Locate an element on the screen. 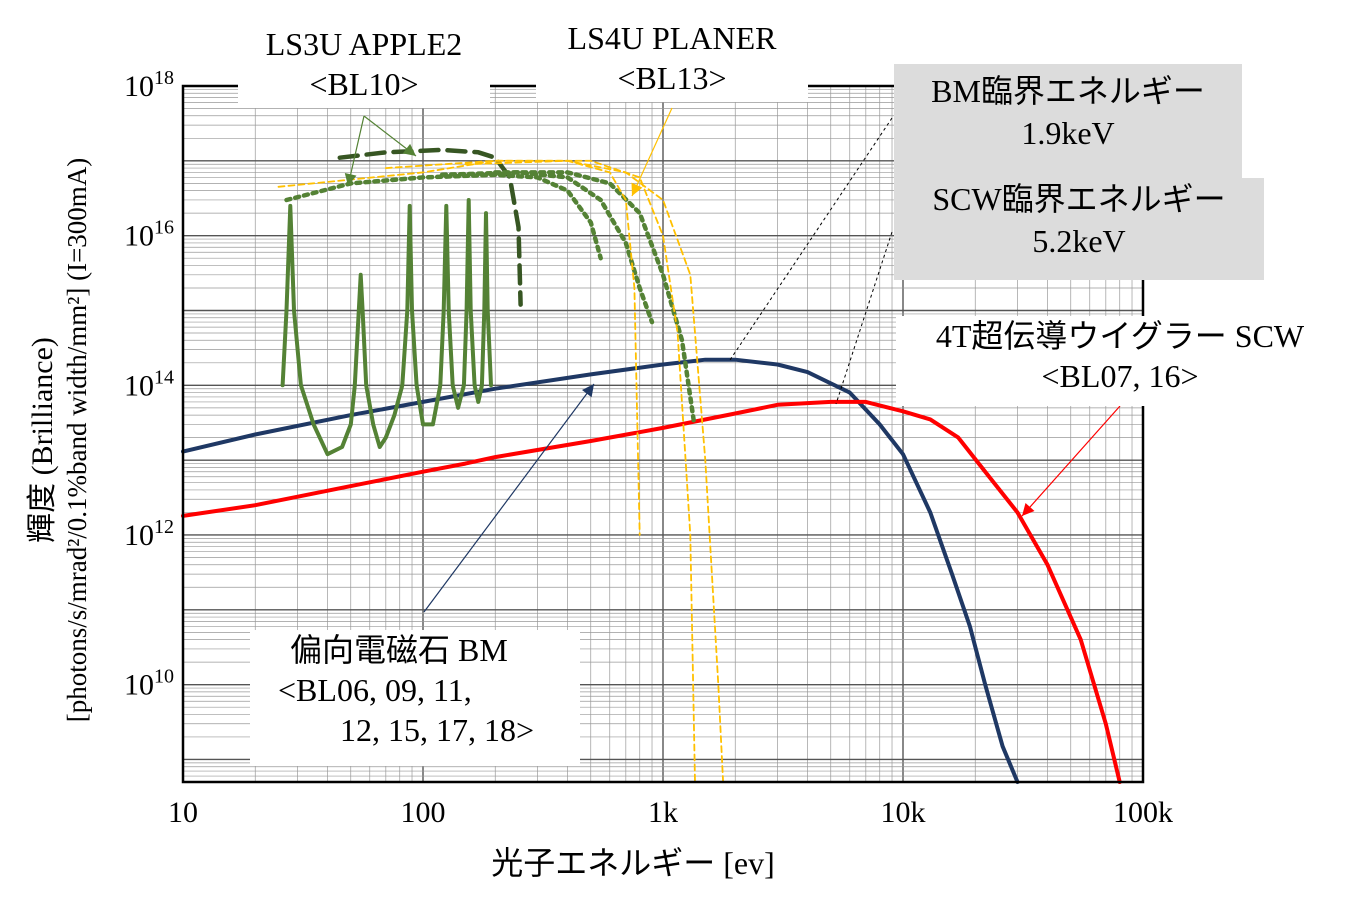 This screenshot has width=1350, height=904. scw-pointer is located at coordinates (1071, 461).